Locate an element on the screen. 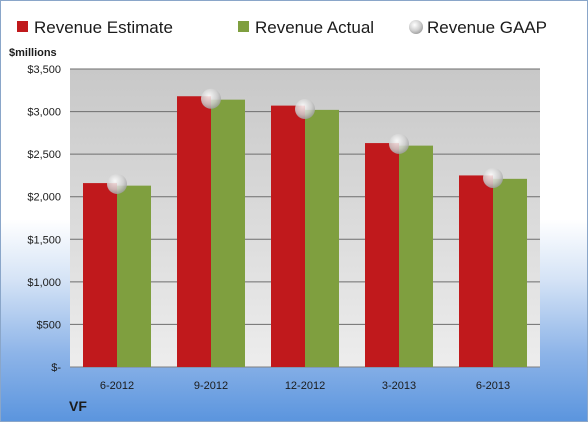 The width and height of the screenshot is (588, 422). legend-label: Revenue GAAP is located at coordinates (487, 27).